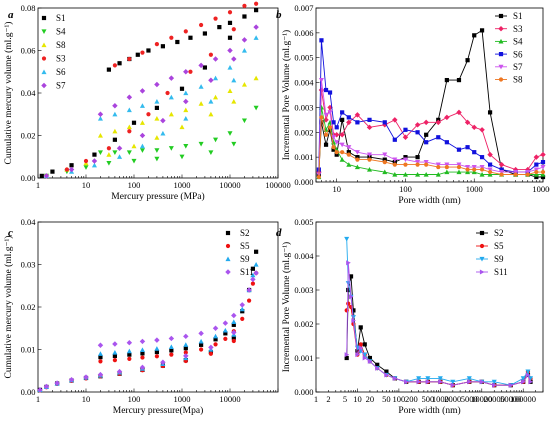 The image size is (550, 422). I want to click on legend-entry: S2, so click(237, 233).